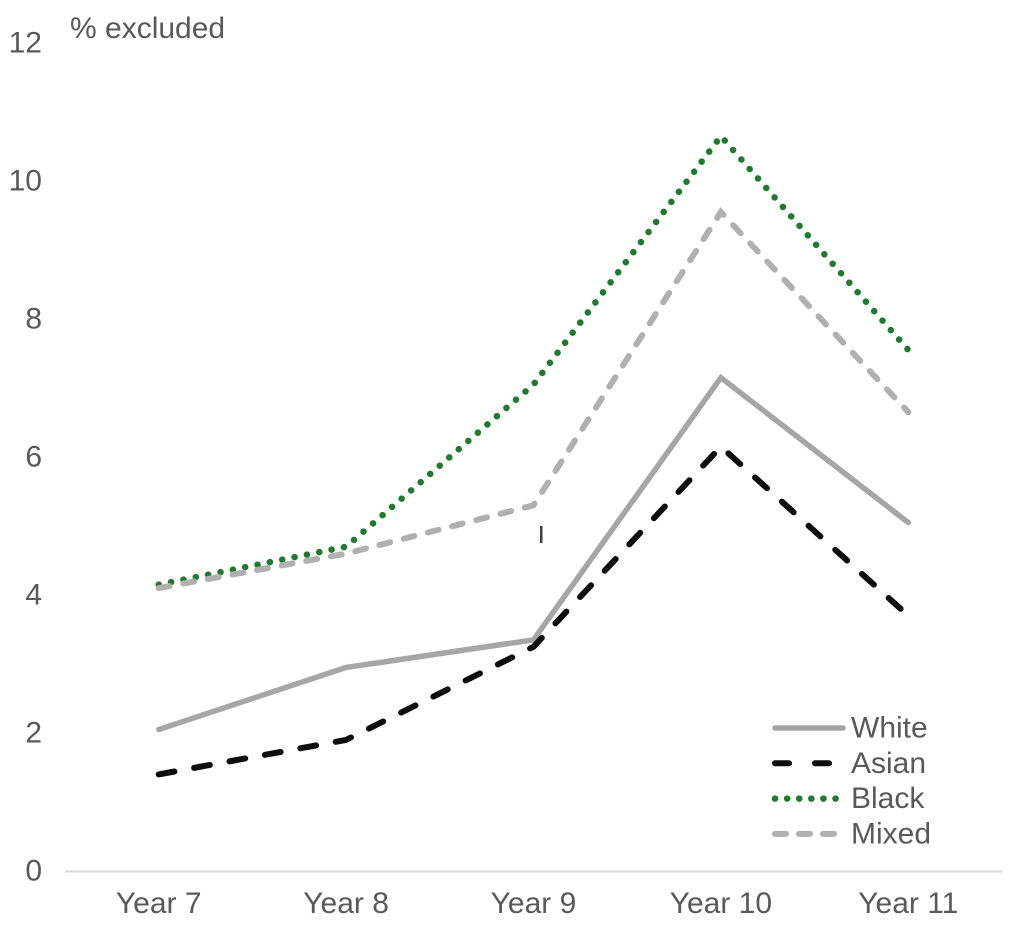 The height and width of the screenshot is (945, 1024). I want to click on y-axis-labels: 0 2 4 6 8 10 12, so click(25, 457).